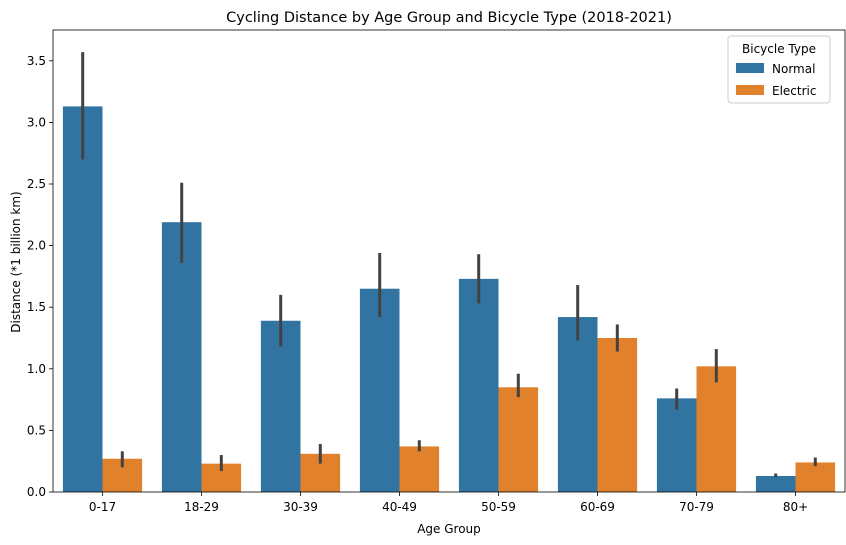 The height and width of the screenshot is (545, 846). What do you see at coordinates (36, 430) in the screenshot?
I see `y-tick-label: 0.5` at bounding box center [36, 430].